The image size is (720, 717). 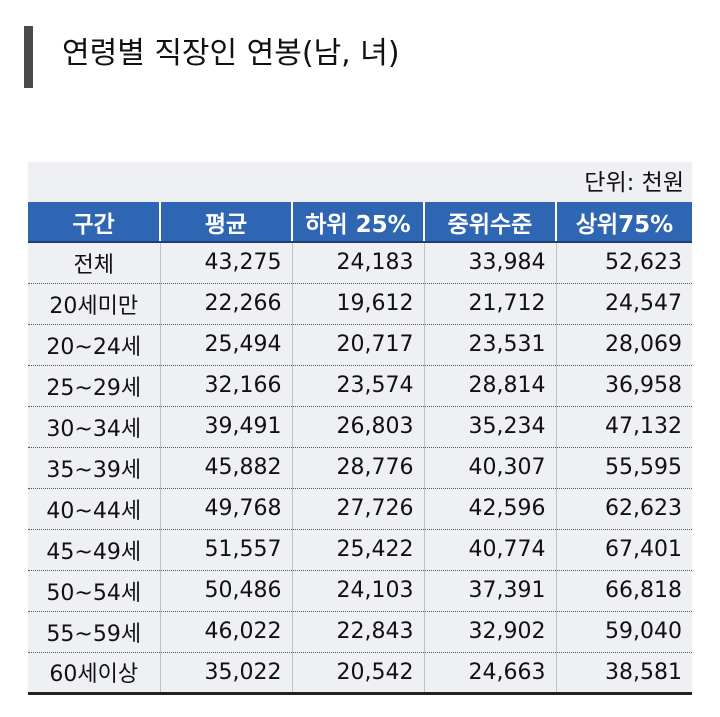 I want to click on lower-25-cell: 20,542, so click(x=357, y=673).